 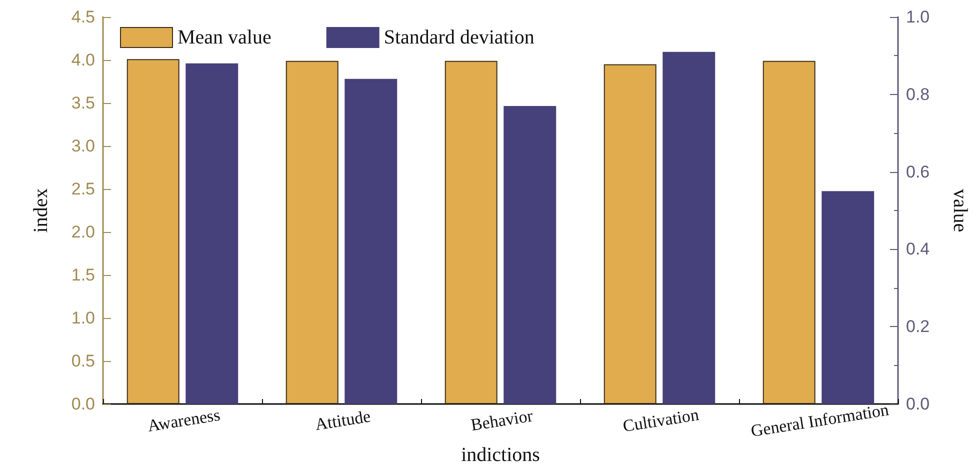 What do you see at coordinates (918, 404) in the screenshot?
I see `y2-tick-label: 0.0` at bounding box center [918, 404].